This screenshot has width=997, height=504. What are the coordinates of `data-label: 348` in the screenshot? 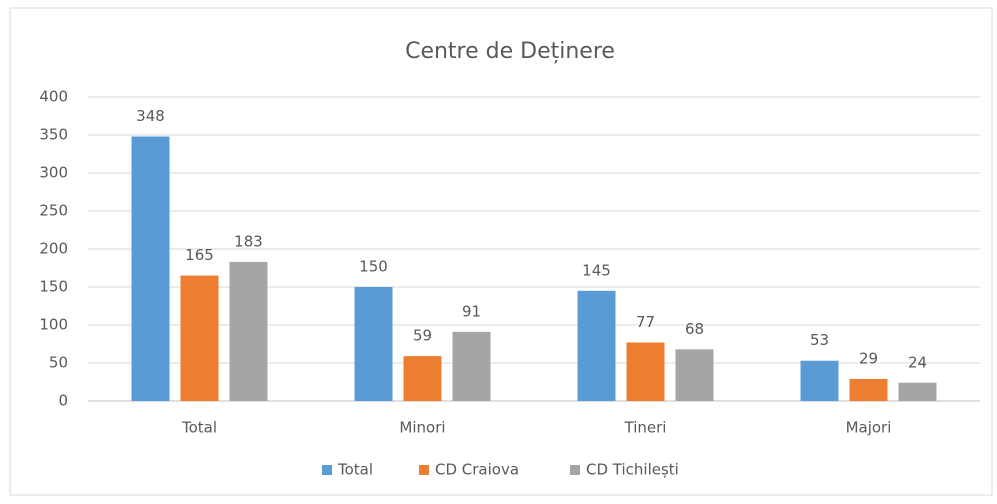 It's located at (150, 116).